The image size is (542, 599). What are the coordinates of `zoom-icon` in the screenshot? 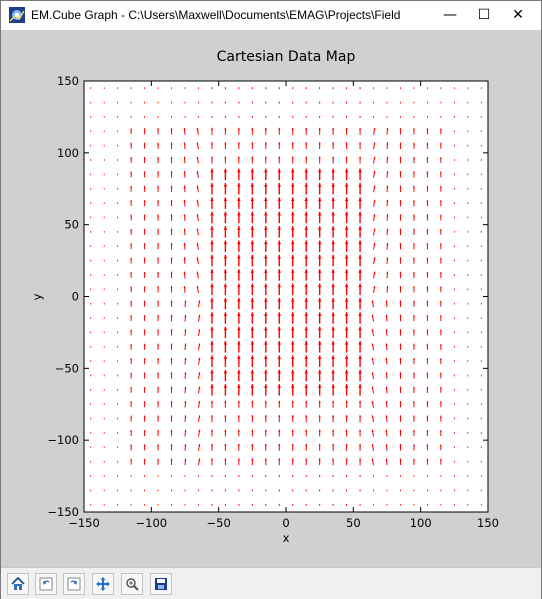 It's located at (132, 584).